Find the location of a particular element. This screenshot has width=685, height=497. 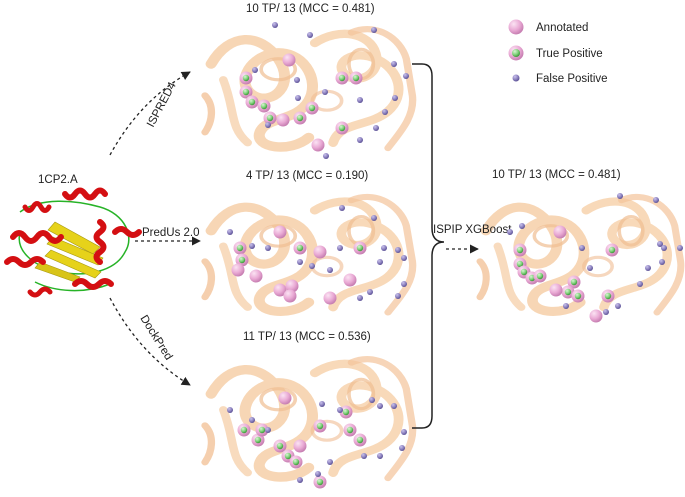

legend-label-annotated: Annotated is located at coordinates (562, 28).